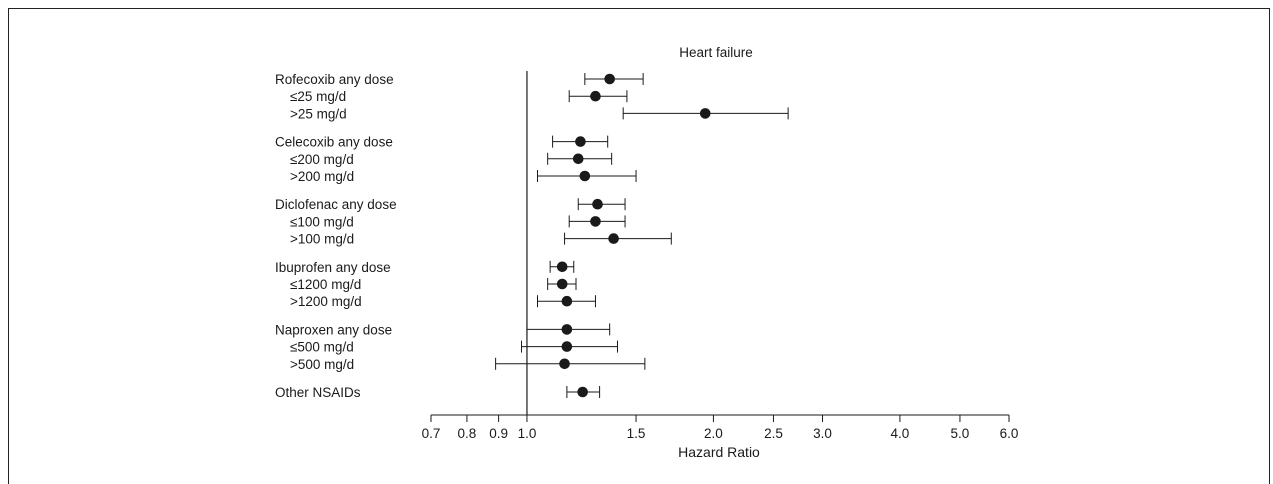 Image resolution: width=1273 pixels, height=484 pixels. Describe the element at coordinates (325, 284) in the screenshot. I see `row-label: ≤1200 mg/d` at that location.